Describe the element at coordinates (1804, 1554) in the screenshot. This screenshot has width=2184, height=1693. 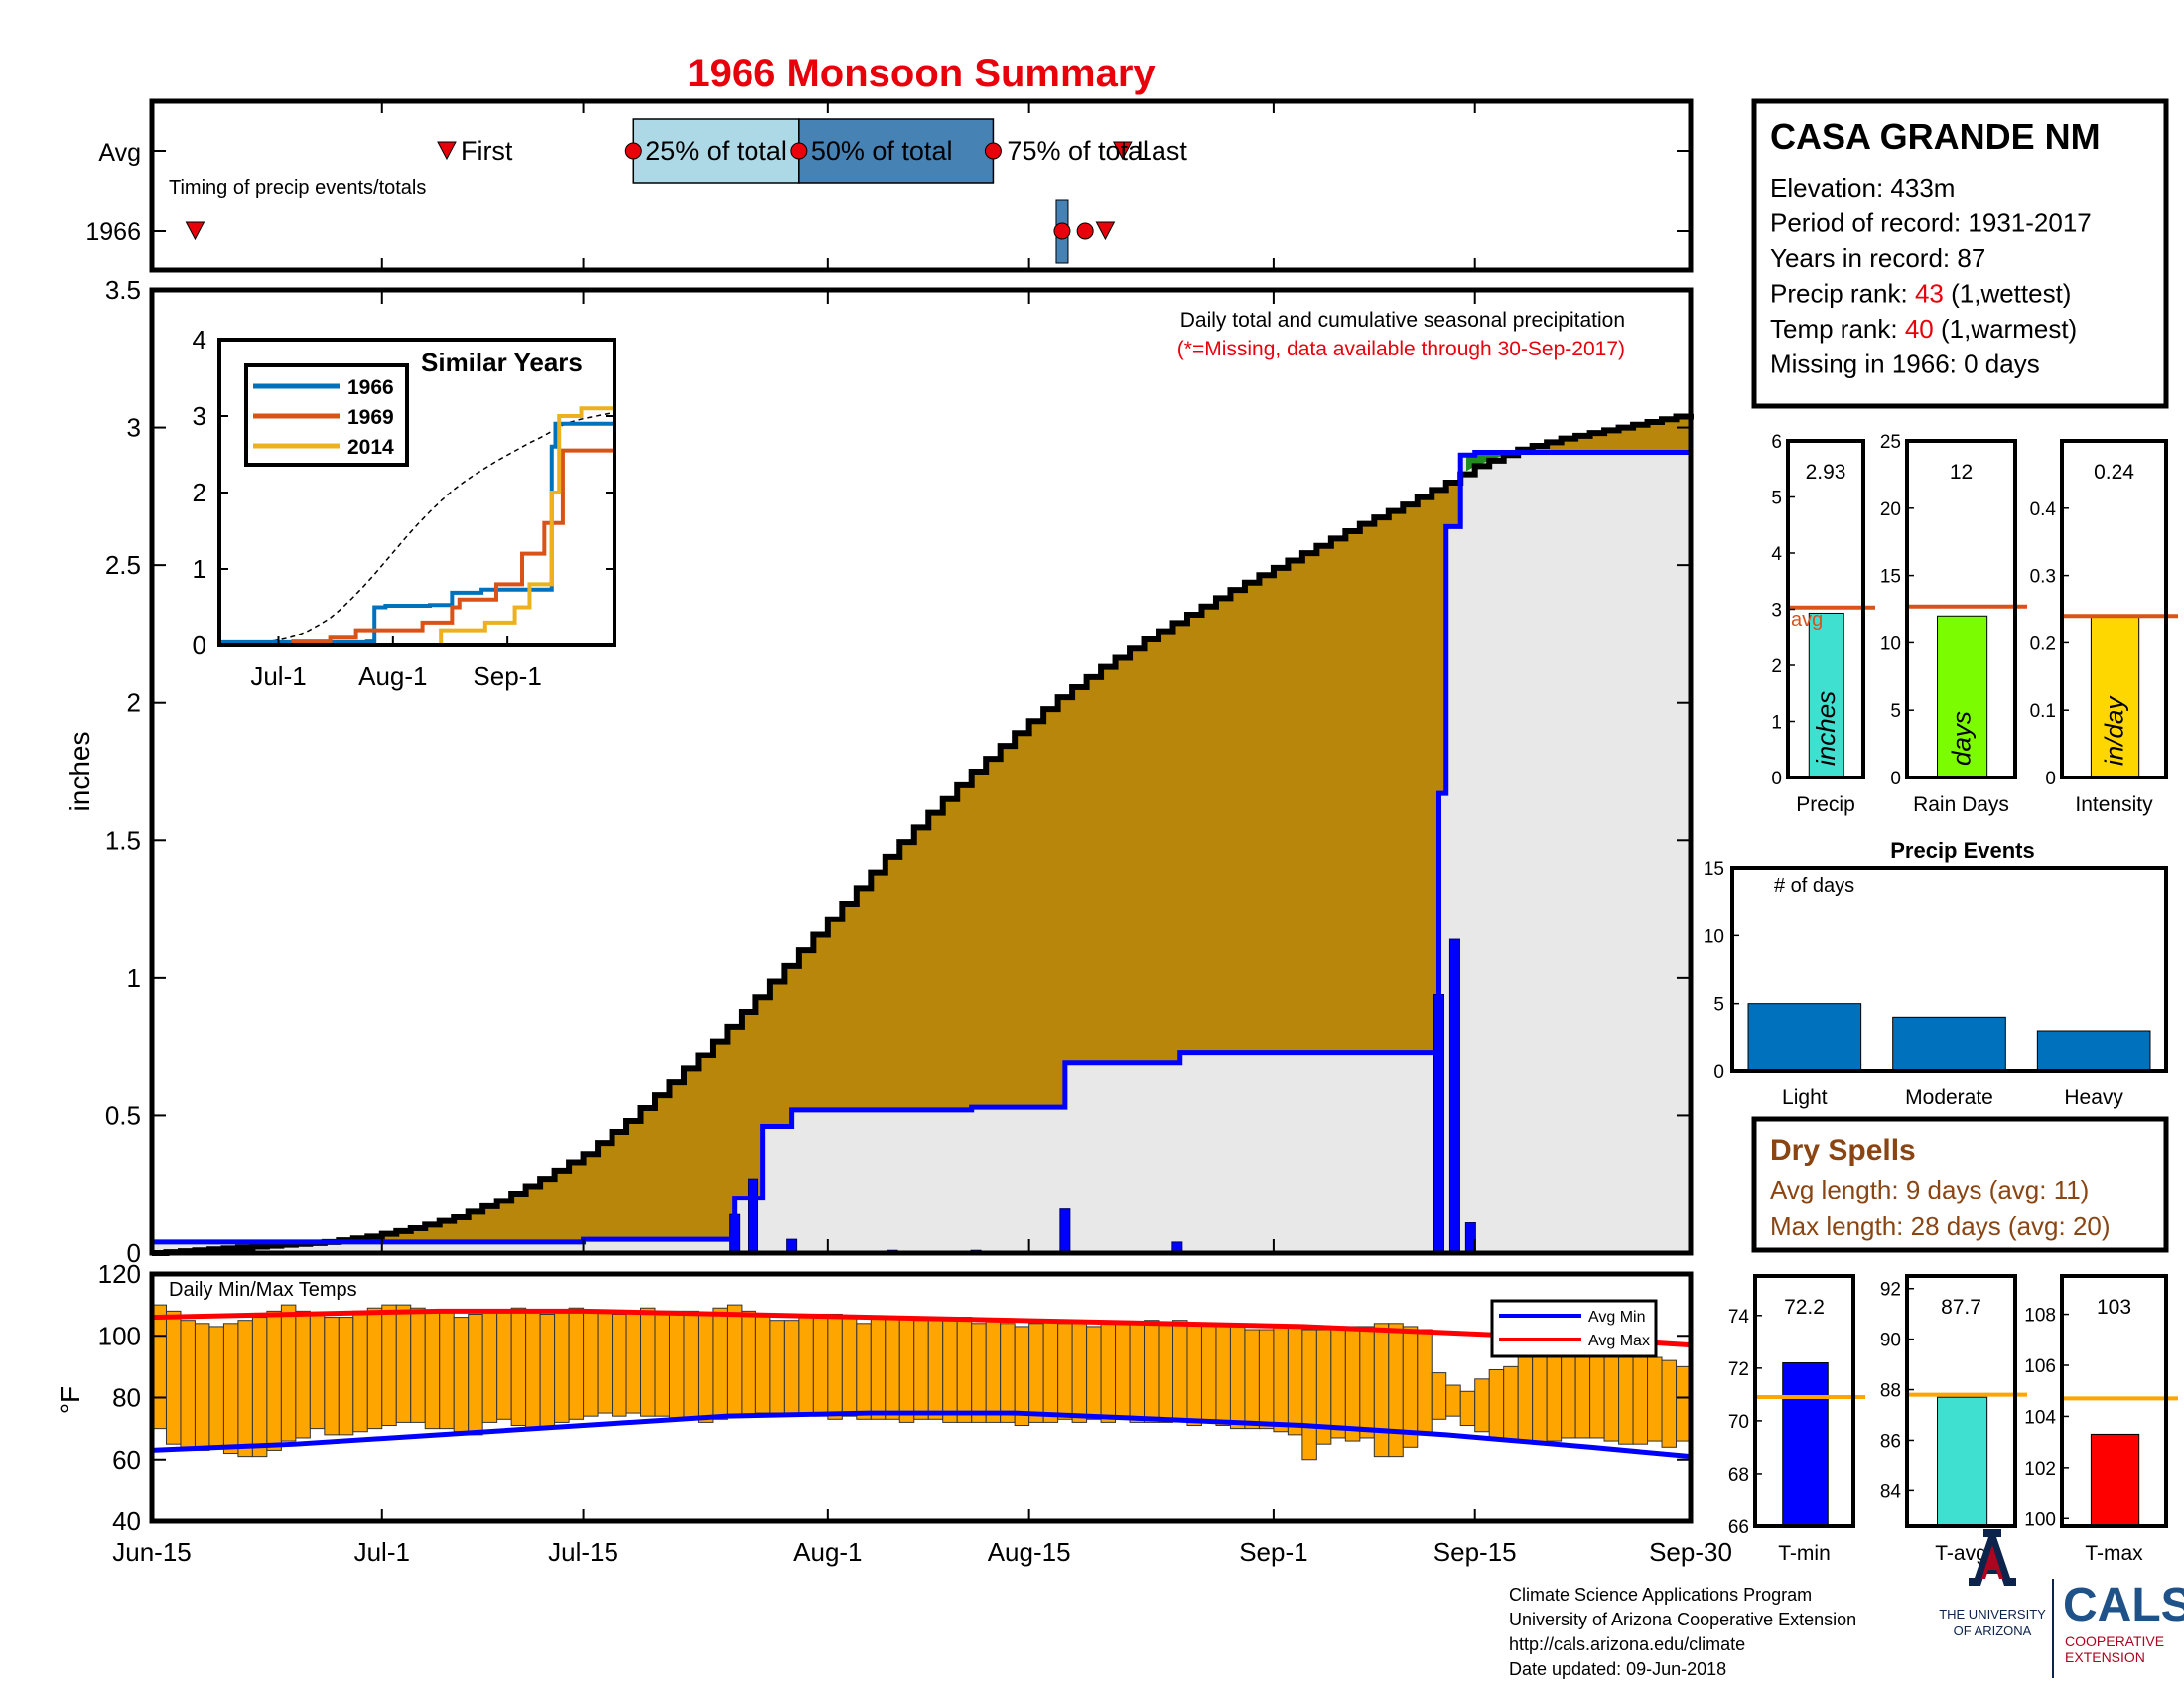
I see `panel-label: T-min` at that location.